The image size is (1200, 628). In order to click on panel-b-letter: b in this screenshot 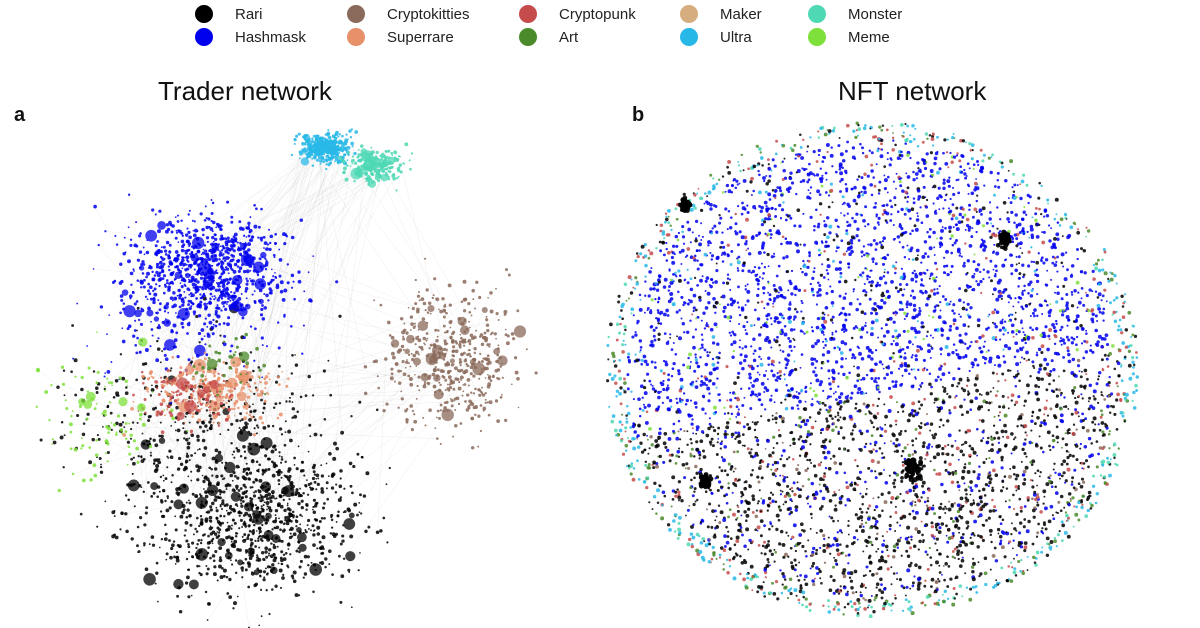, I will do `click(638, 115)`.